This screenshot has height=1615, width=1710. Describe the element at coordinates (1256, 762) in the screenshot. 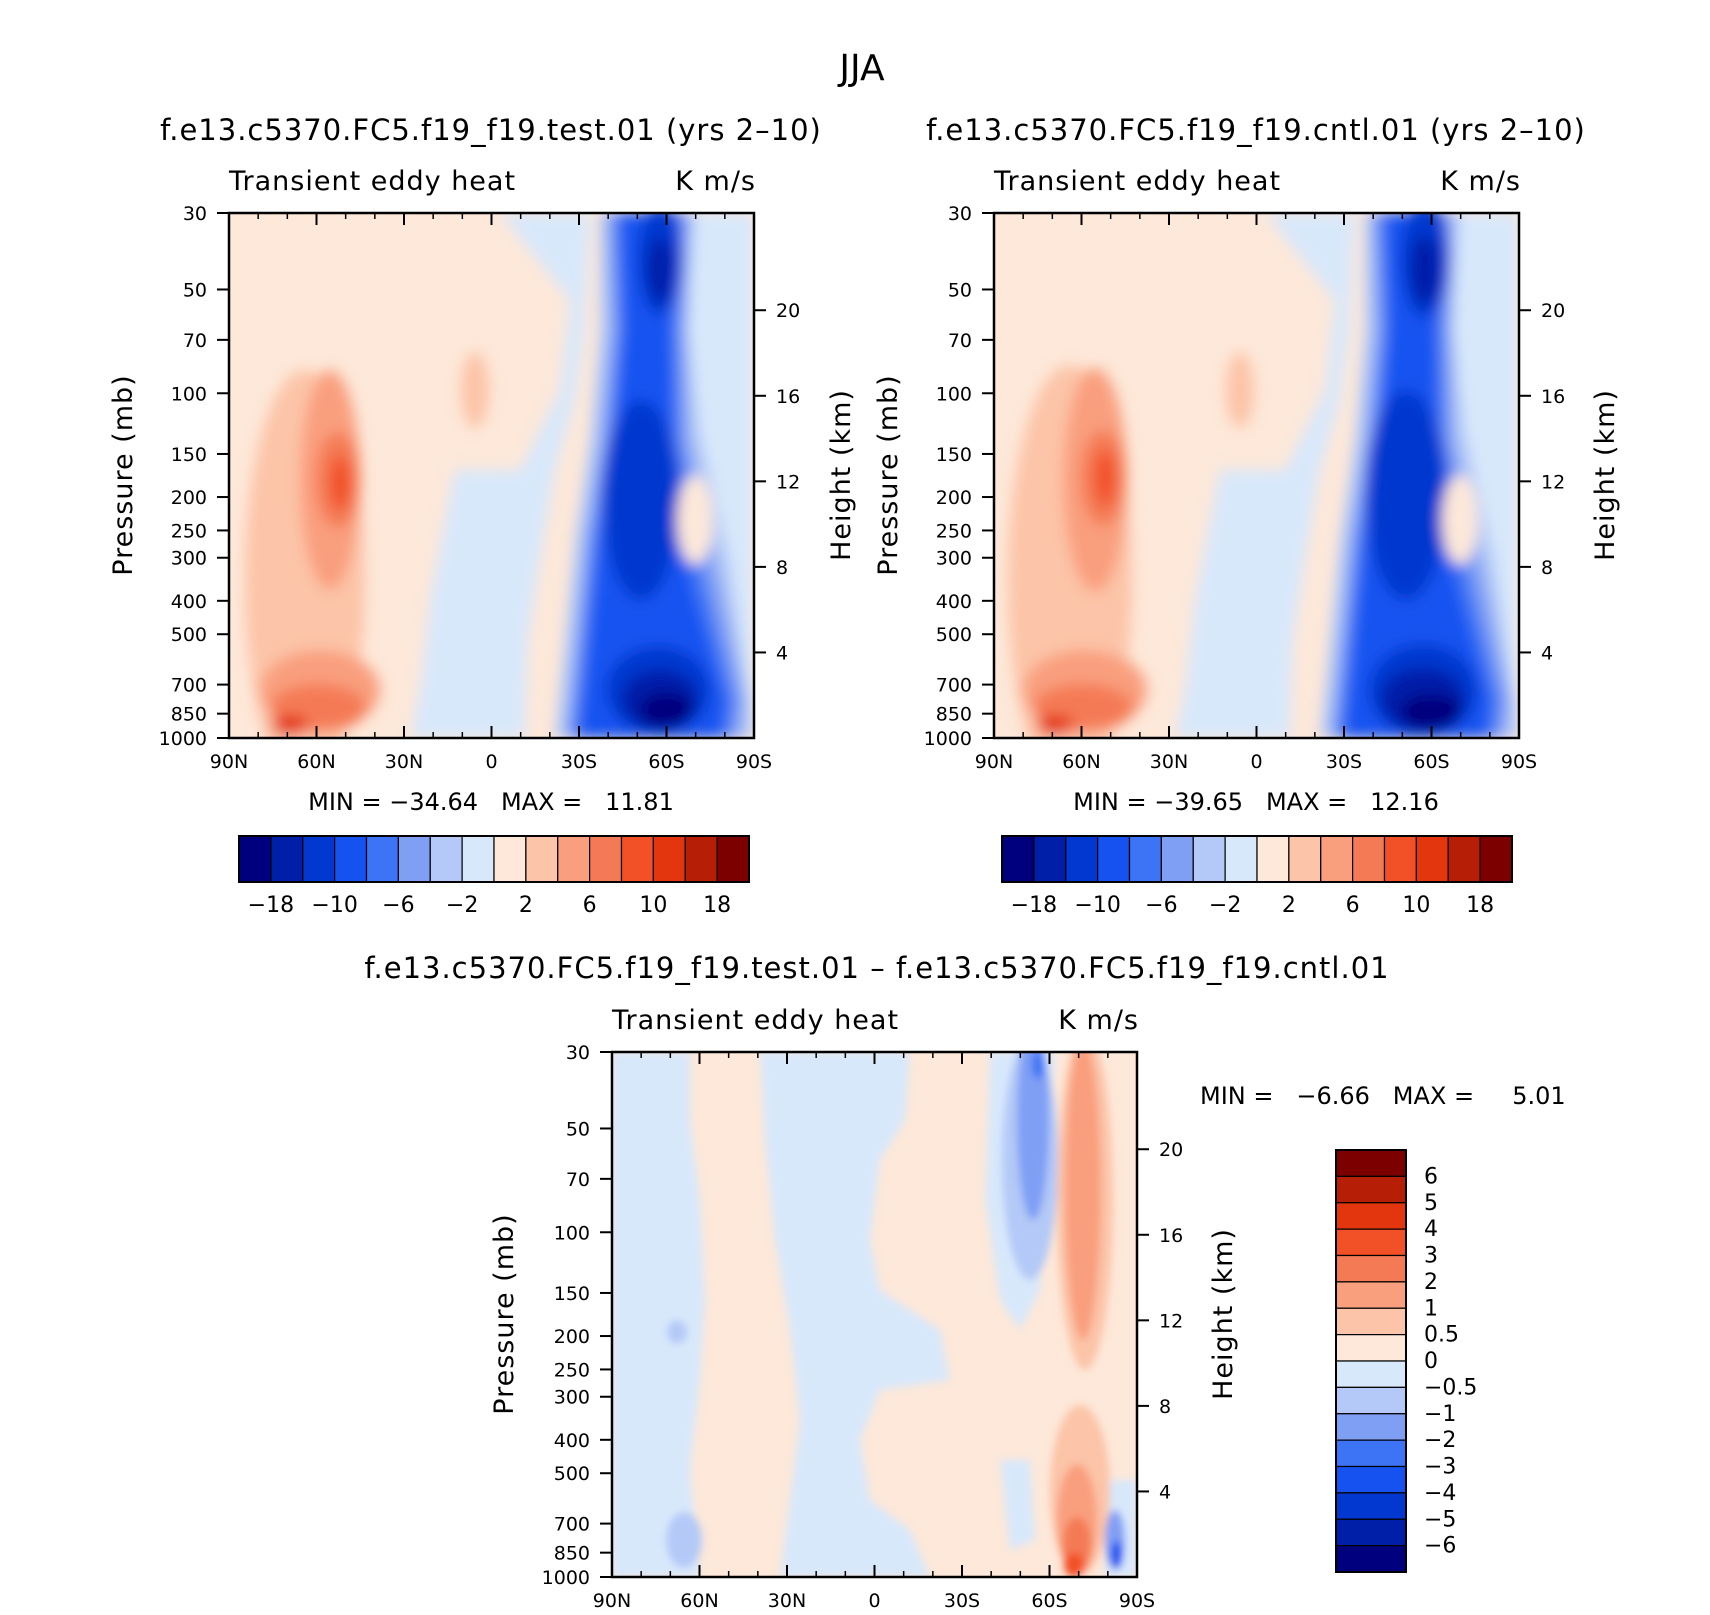

I see `x-tick-label: 0` at that location.